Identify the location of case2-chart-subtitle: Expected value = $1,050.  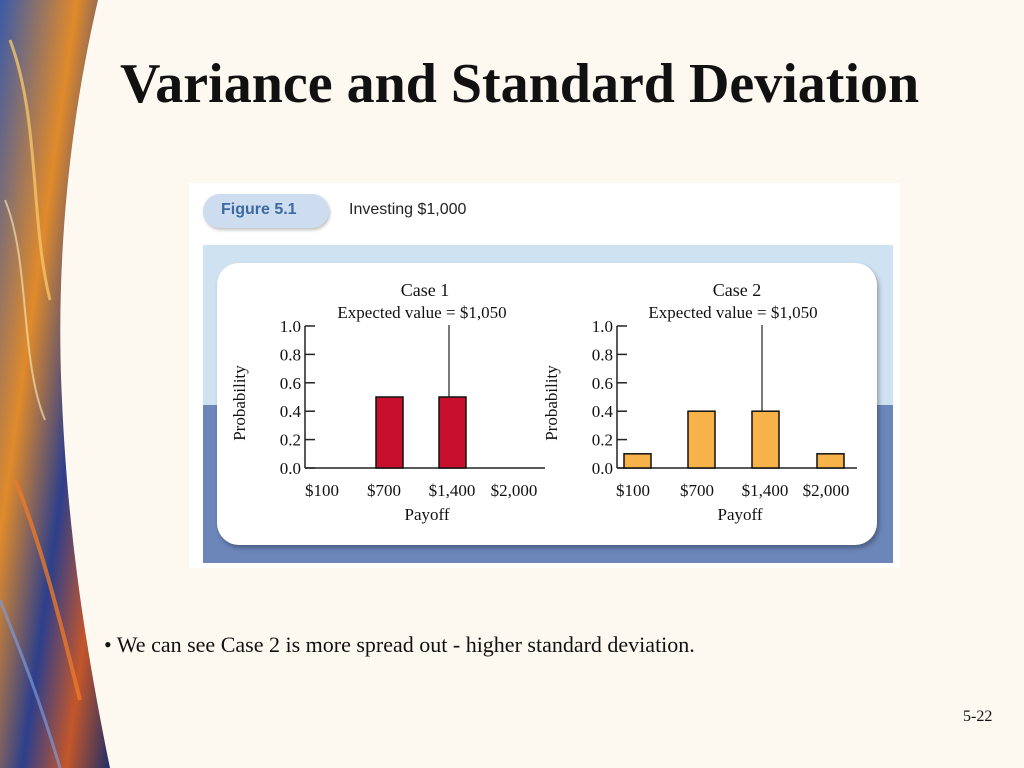
(732, 312).